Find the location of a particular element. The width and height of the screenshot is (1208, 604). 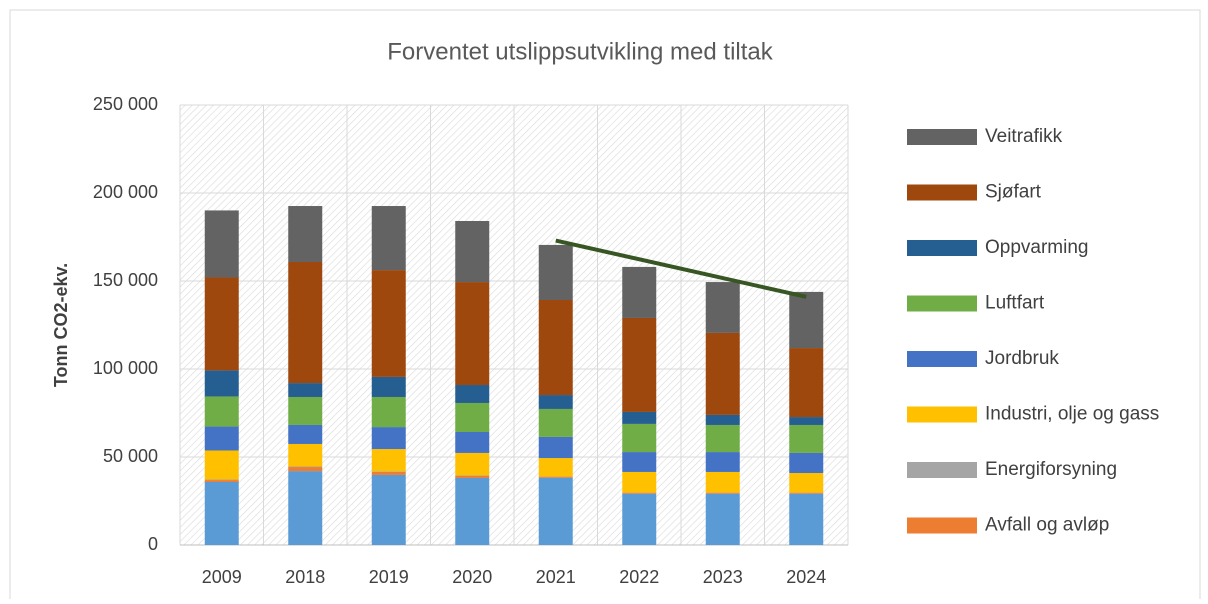

y-tick-label: 250 000 is located at coordinates (125, 104).